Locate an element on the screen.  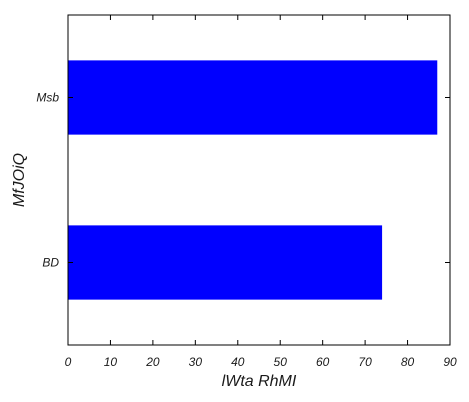
x-tick-label: 80 is located at coordinates (408, 362).